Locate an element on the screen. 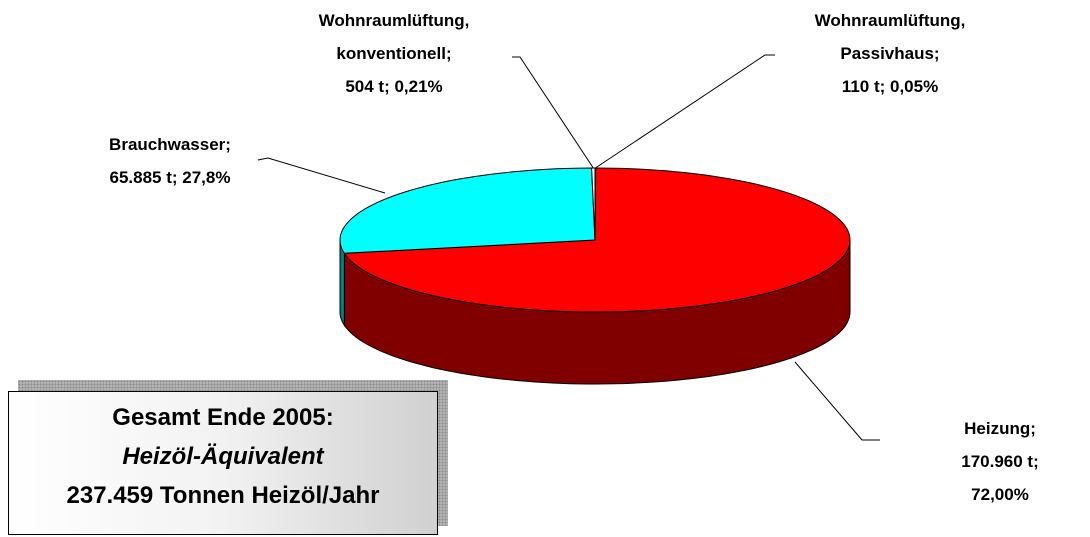 The width and height of the screenshot is (1090, 537). value-label: 65.885 t; 27,8% is located at coordinates (170, 177).